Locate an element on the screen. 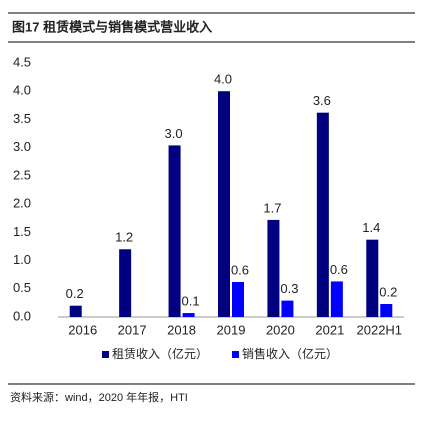 The height and width of the screenshot is (421, 423). data-label: 3.0 is located at coordinates (174, 133).